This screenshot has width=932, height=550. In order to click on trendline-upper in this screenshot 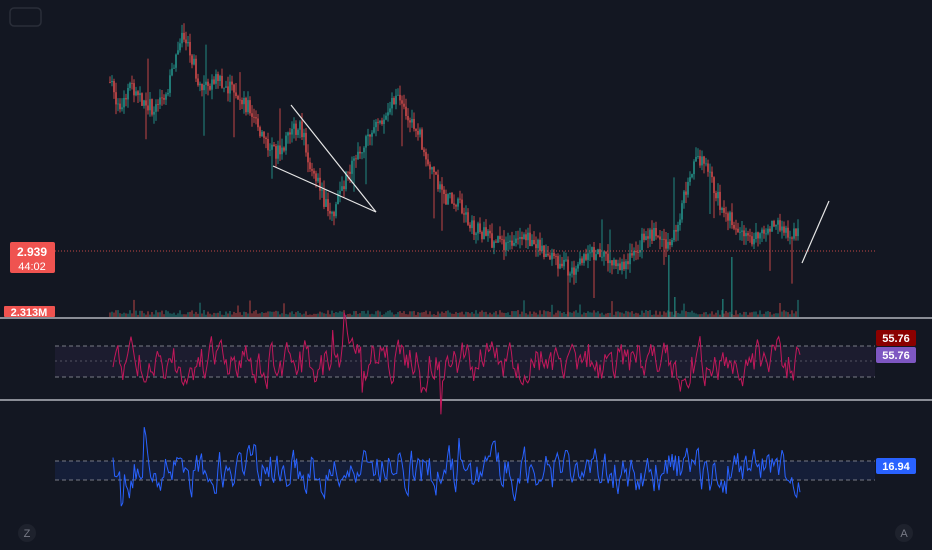, I will do `click(333, 158)`.